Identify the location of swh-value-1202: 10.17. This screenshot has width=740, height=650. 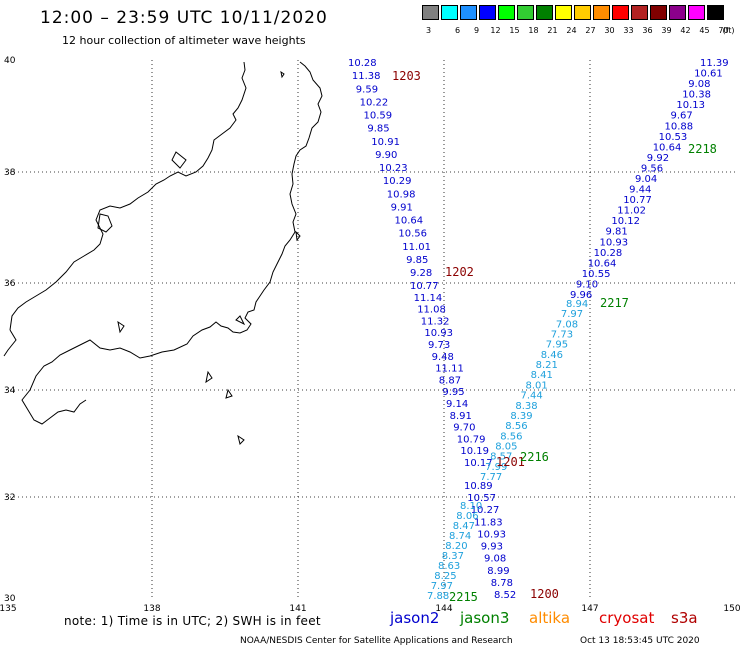
(478, 463).